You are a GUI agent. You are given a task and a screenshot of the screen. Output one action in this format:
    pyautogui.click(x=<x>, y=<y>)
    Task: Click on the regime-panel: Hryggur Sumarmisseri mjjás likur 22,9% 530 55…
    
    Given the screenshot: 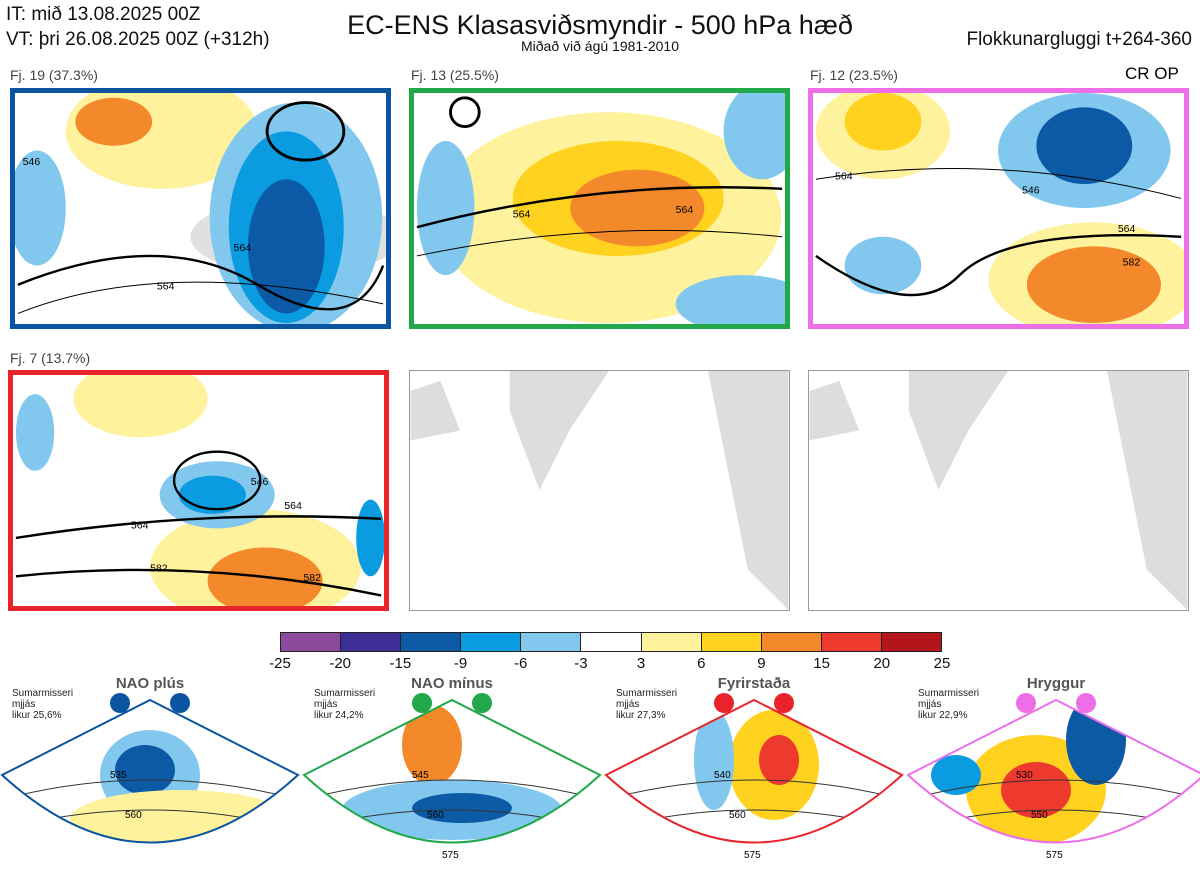 What is the action you would take?
    pyautogui.click(x=1053, y=772)
    